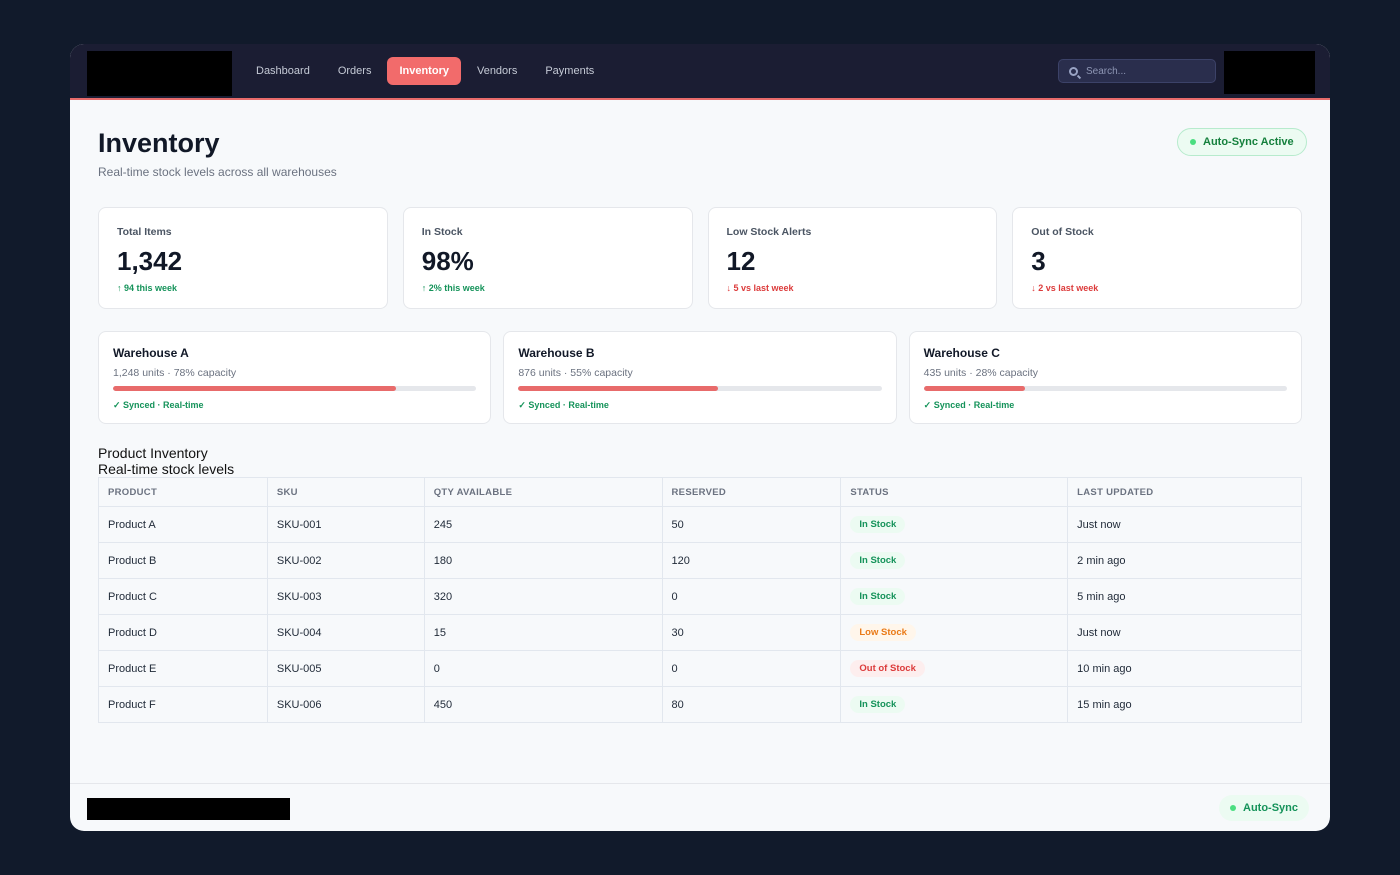 The width and height of the screenshot is (1400, 875). I want to click on cell-qty: 0, so click(543, 668).